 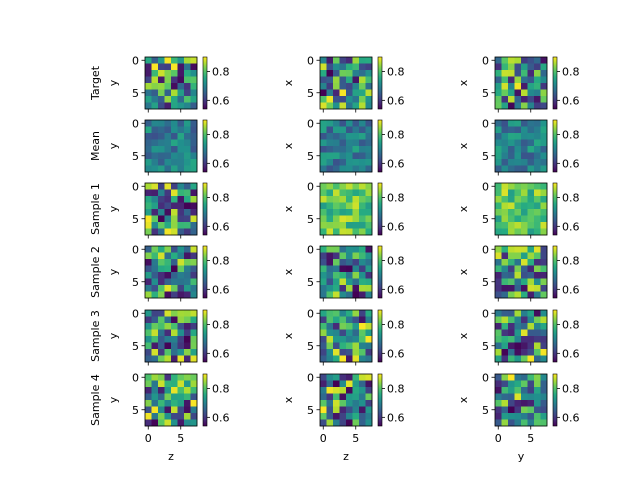 What do you see at coordinates (95, 146) in the screenshot?
I see `row-label: Mean` at bounding box center [95, 146].